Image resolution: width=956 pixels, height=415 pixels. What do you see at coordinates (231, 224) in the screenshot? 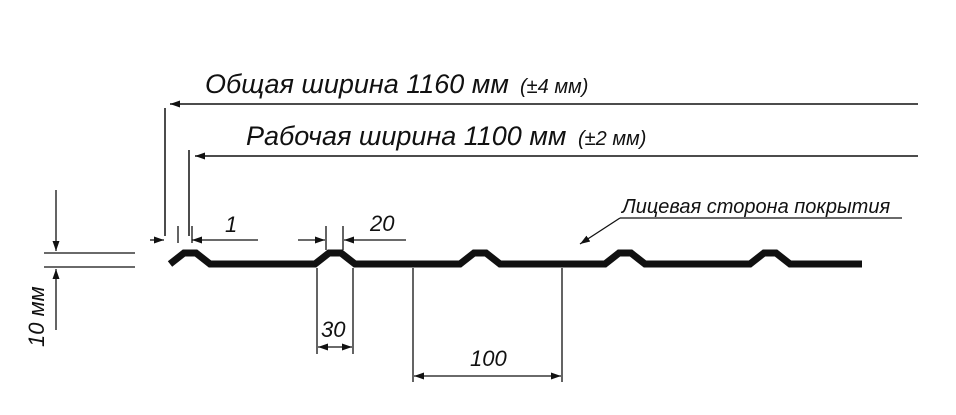
I see `edge-gap-label: 1` at bounding box center [231, 224].